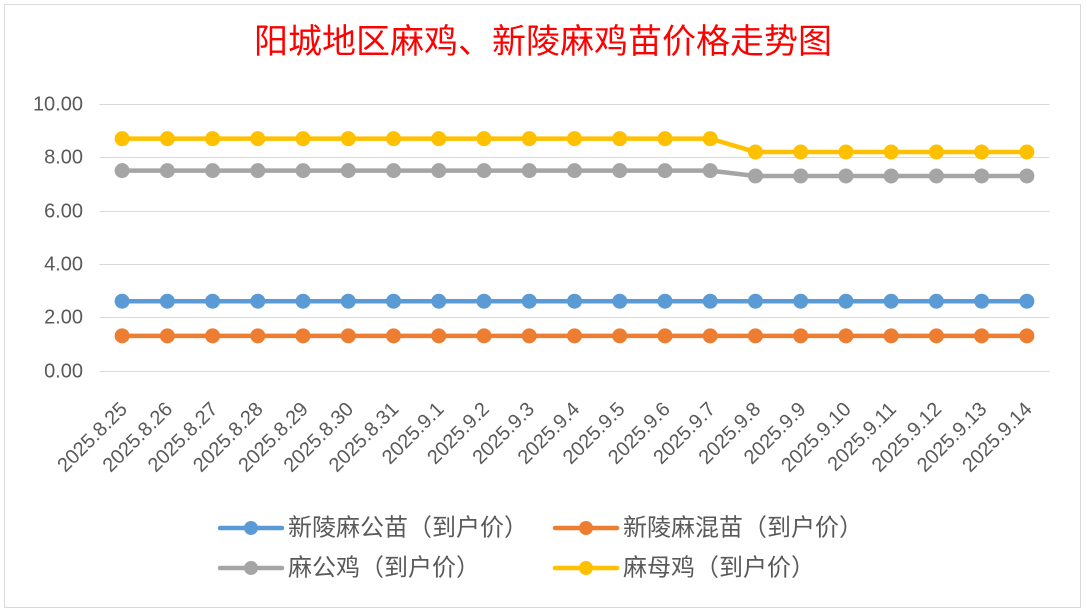 This screenshot has width=1086, height=614. What do you see at coordinates (384, 568) in the screenshot?
I see `legend-label: 麻公鸡（到户价）` at bounding box center [384, 568].